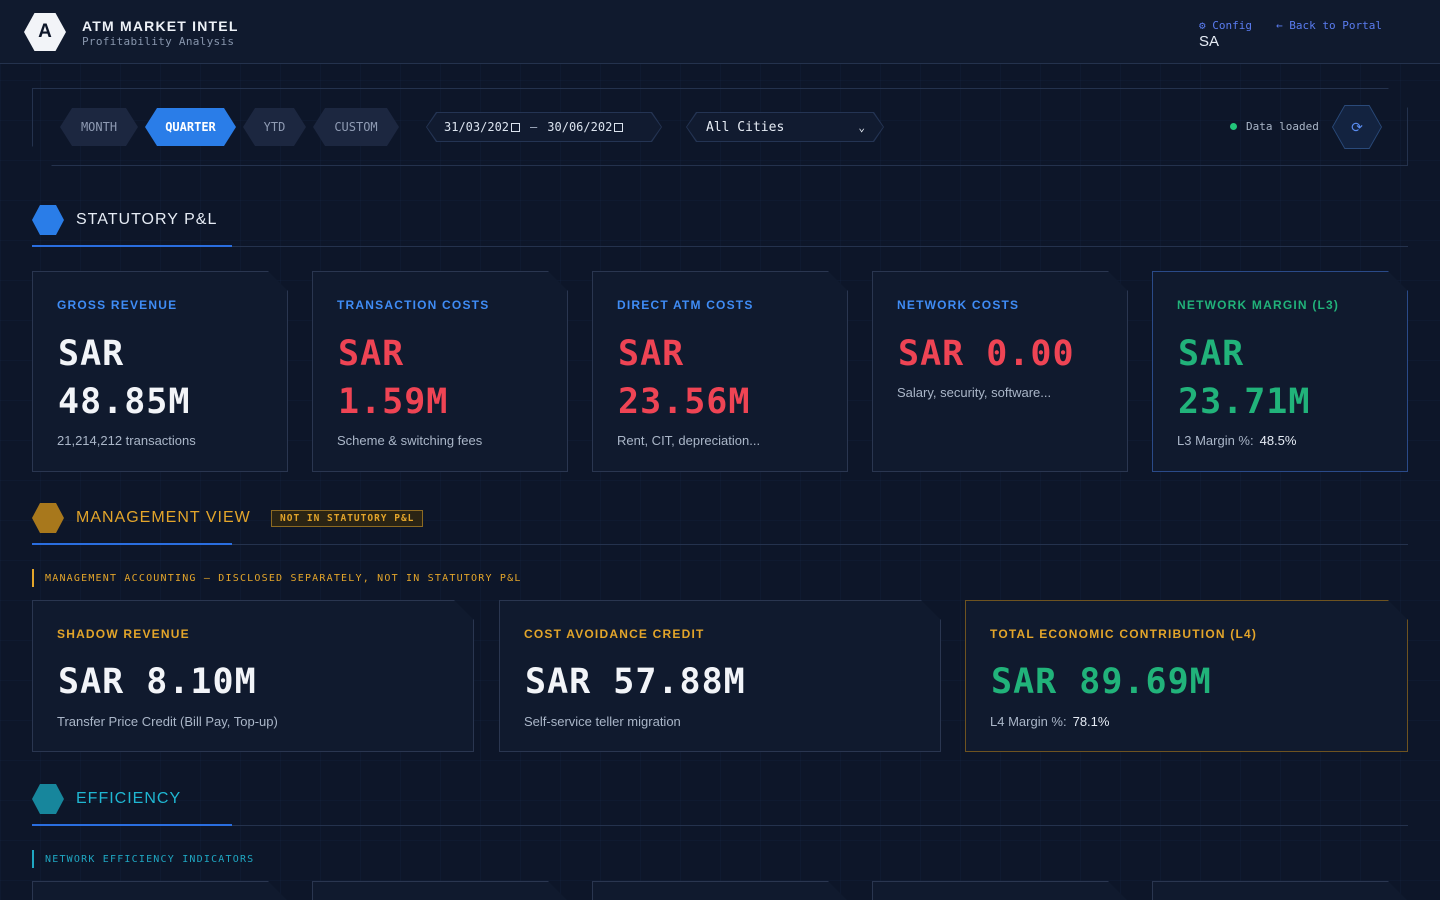 This screenshot has width=1440, height=900. Describe the element at coordinates (410, 440) in the screenshot. I see `kpi-subtext: Scheme & switching fees` at that location.